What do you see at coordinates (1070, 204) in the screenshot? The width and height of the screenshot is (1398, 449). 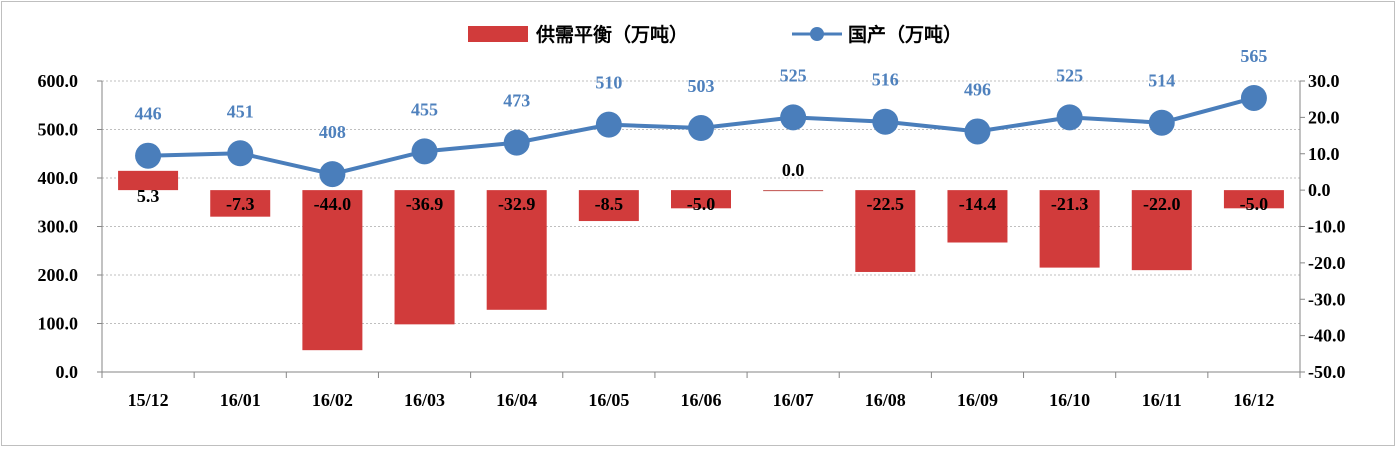 I see `bar-label: -21.3` at bounding box center [1070, 204].